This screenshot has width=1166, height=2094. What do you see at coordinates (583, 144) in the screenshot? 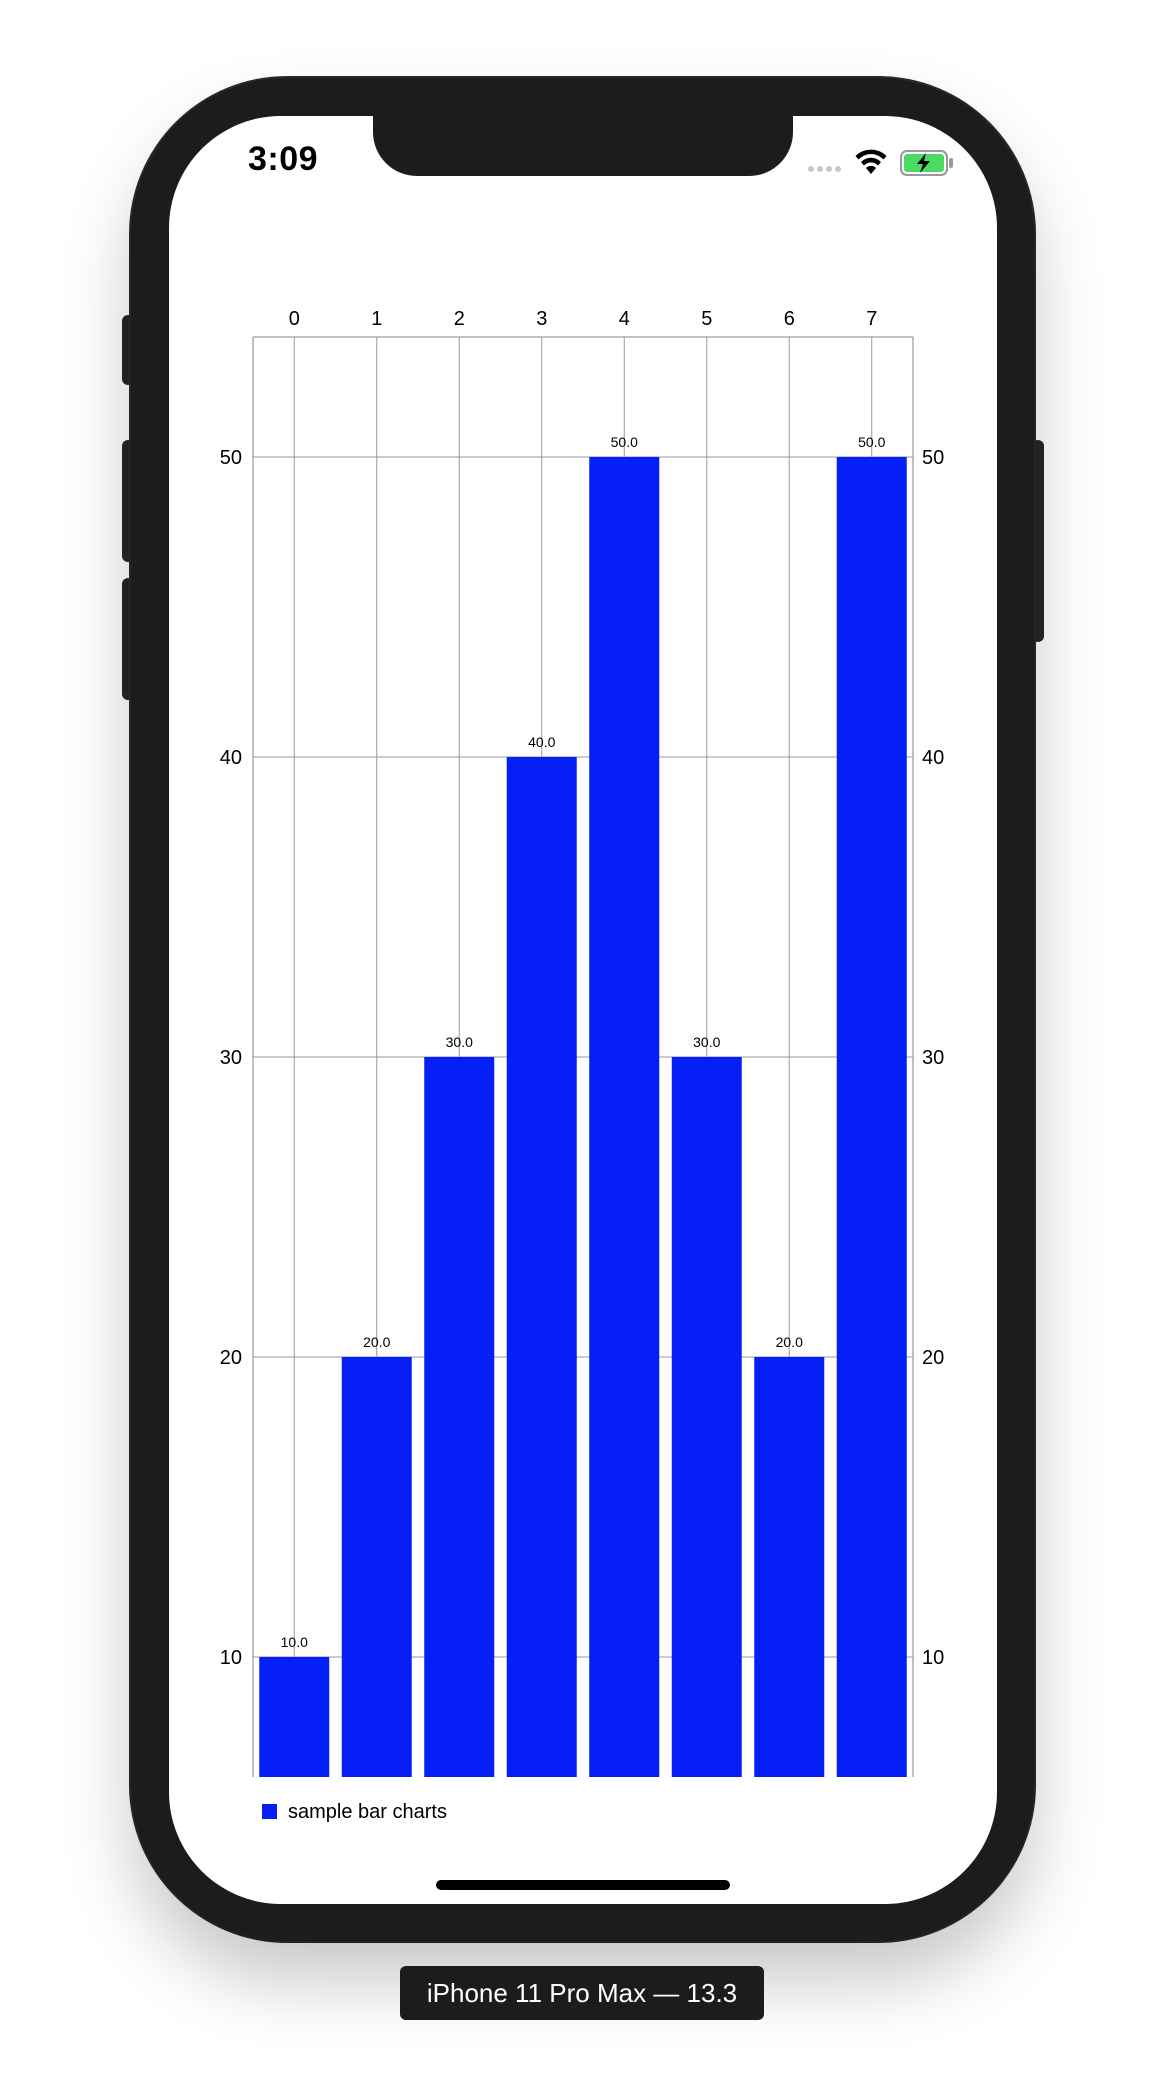
I see `notch` at bounding box center [583, 144].